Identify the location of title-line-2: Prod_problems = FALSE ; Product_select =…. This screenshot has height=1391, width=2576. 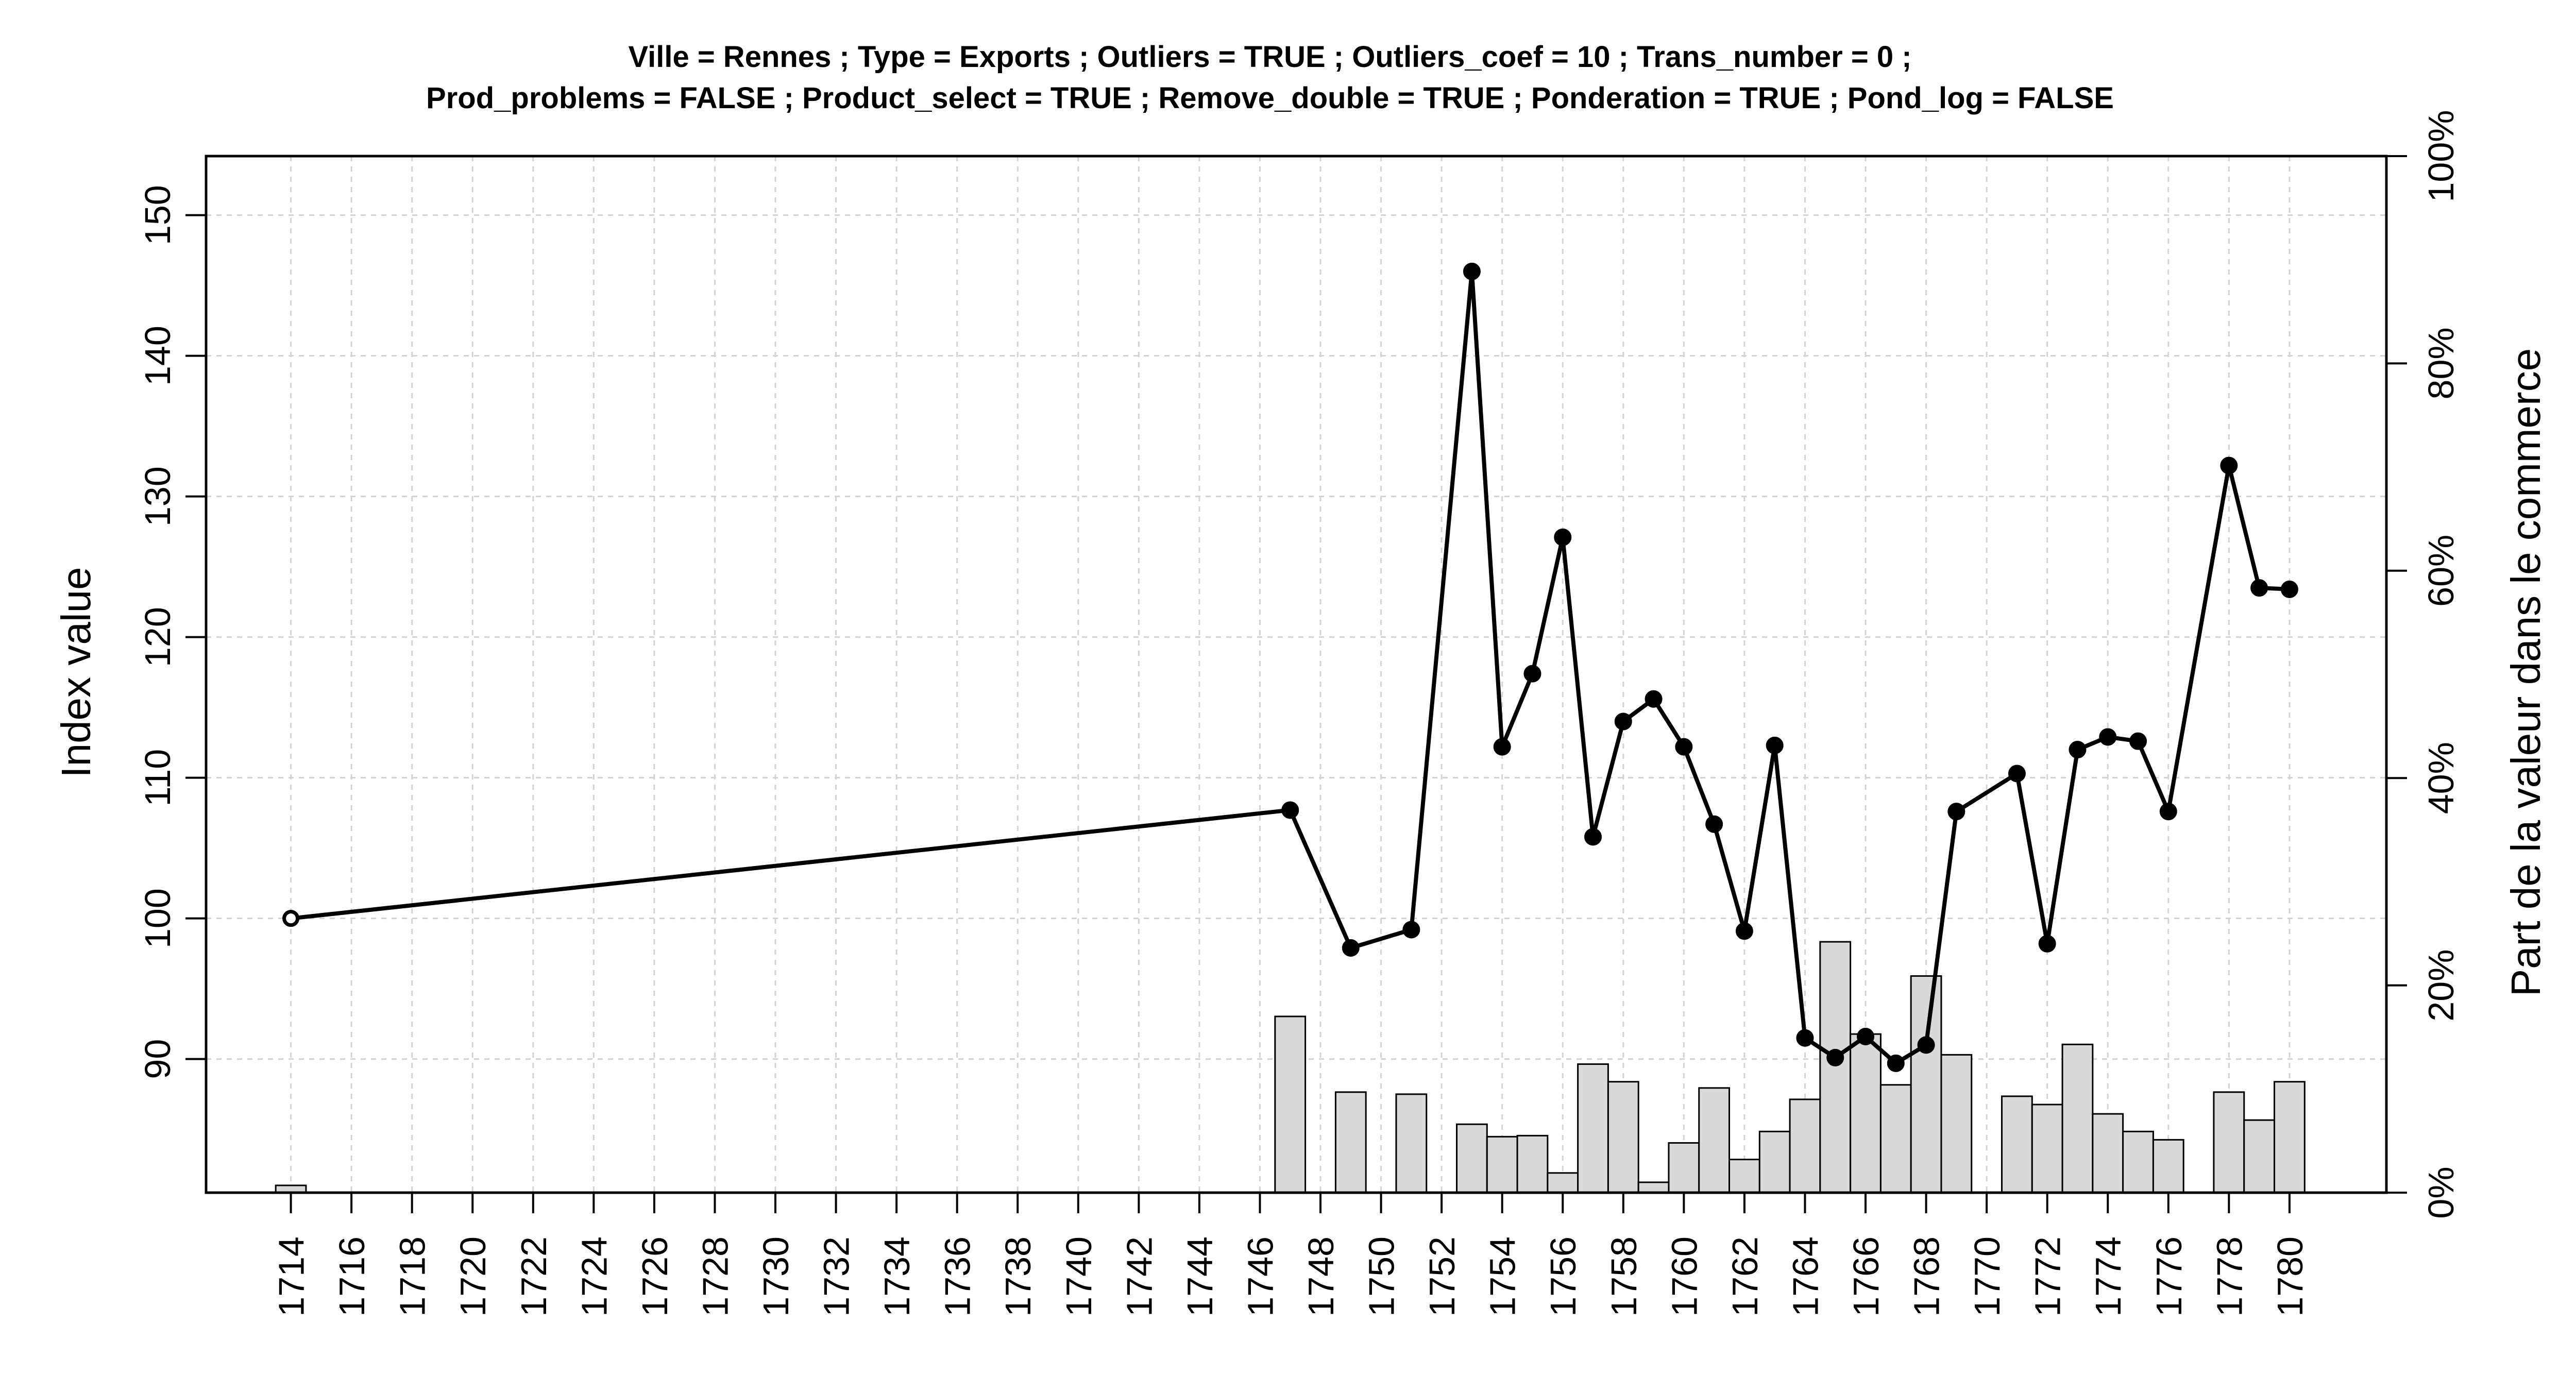
(1270, 98).